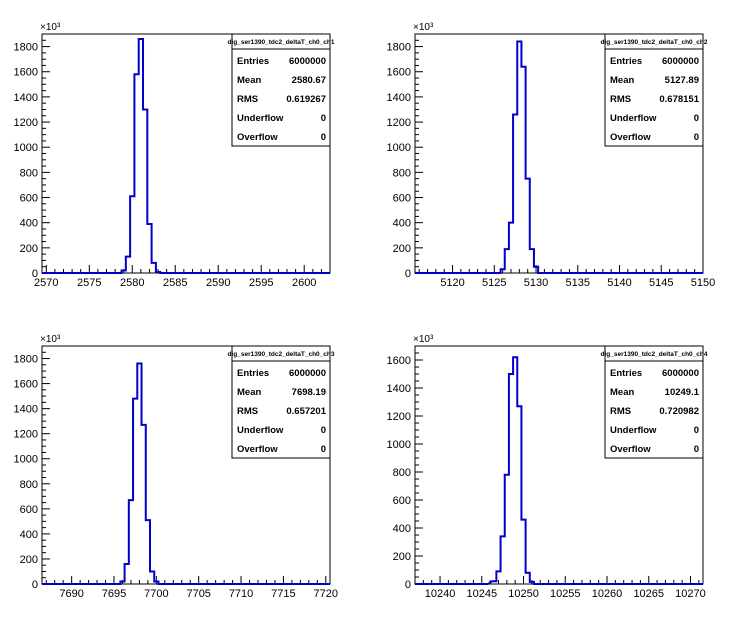 Image resolution: width=746 pixels, height=622 pixels. What do you see at coordinates (218, 283) in the screenshot?
I see `x-tick-label: 2590` at bounding box center [218, 283].